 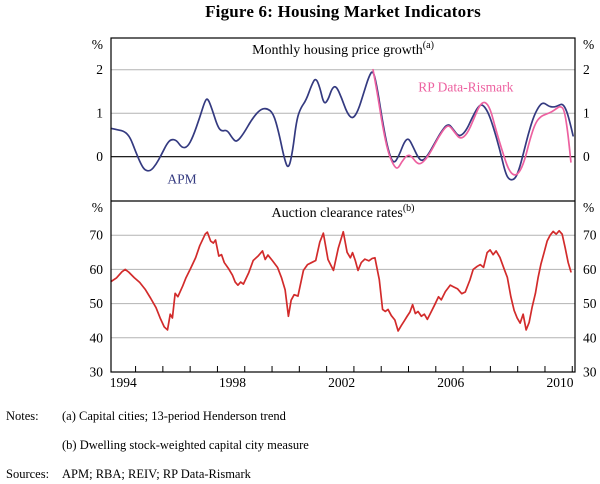 I want to click on panel-title: Monthly housing price growth(a), so click(x=343, y=49).